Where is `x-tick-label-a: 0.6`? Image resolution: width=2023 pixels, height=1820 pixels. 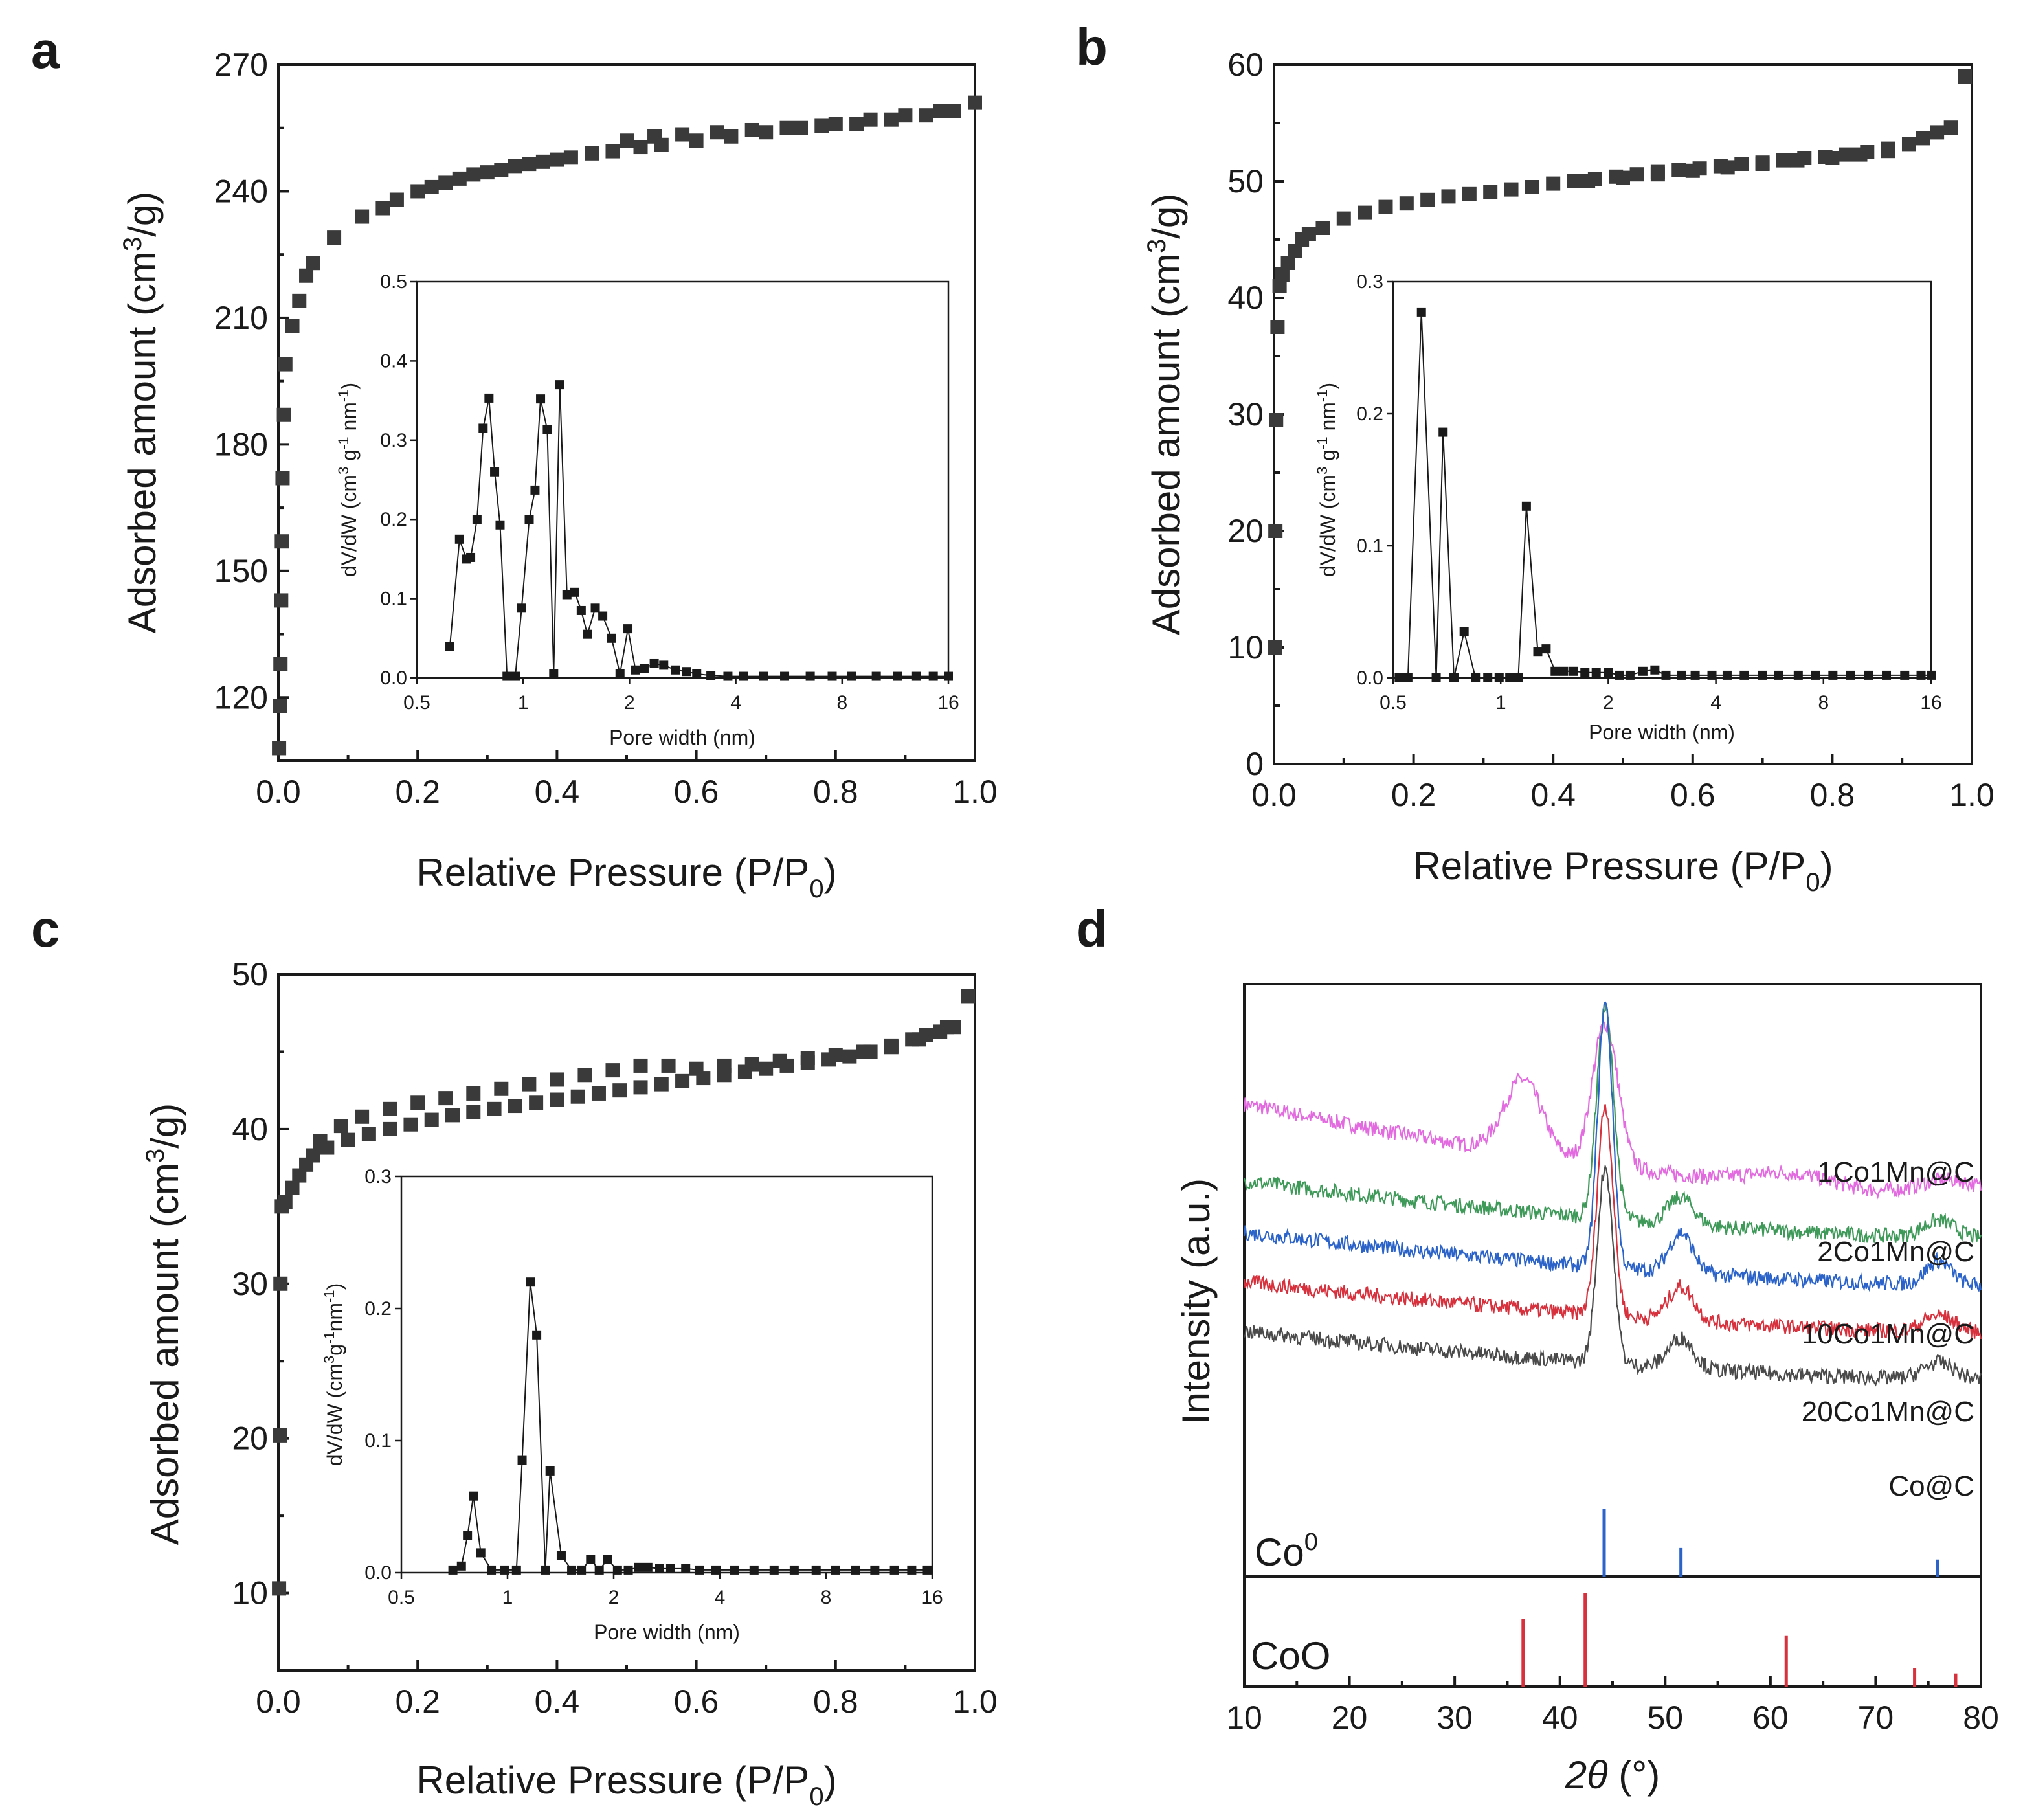 x-tick-label-a: 0.6 is located at coordinates (696, 792).